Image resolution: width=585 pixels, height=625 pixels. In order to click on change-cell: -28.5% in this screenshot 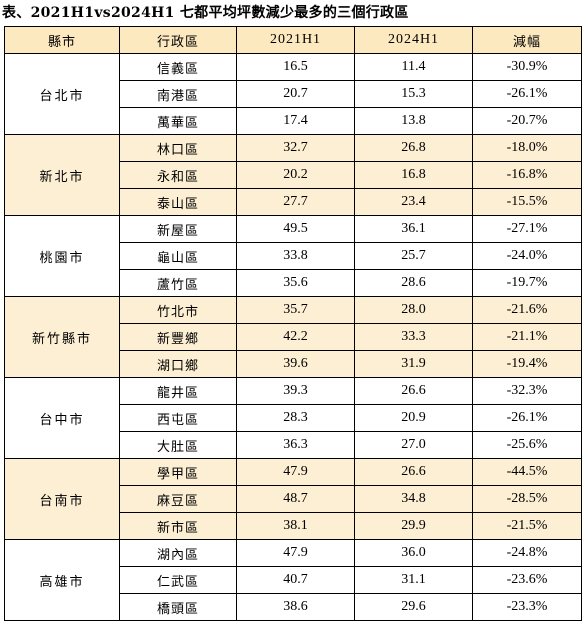, I will do `click(527, 499)`.